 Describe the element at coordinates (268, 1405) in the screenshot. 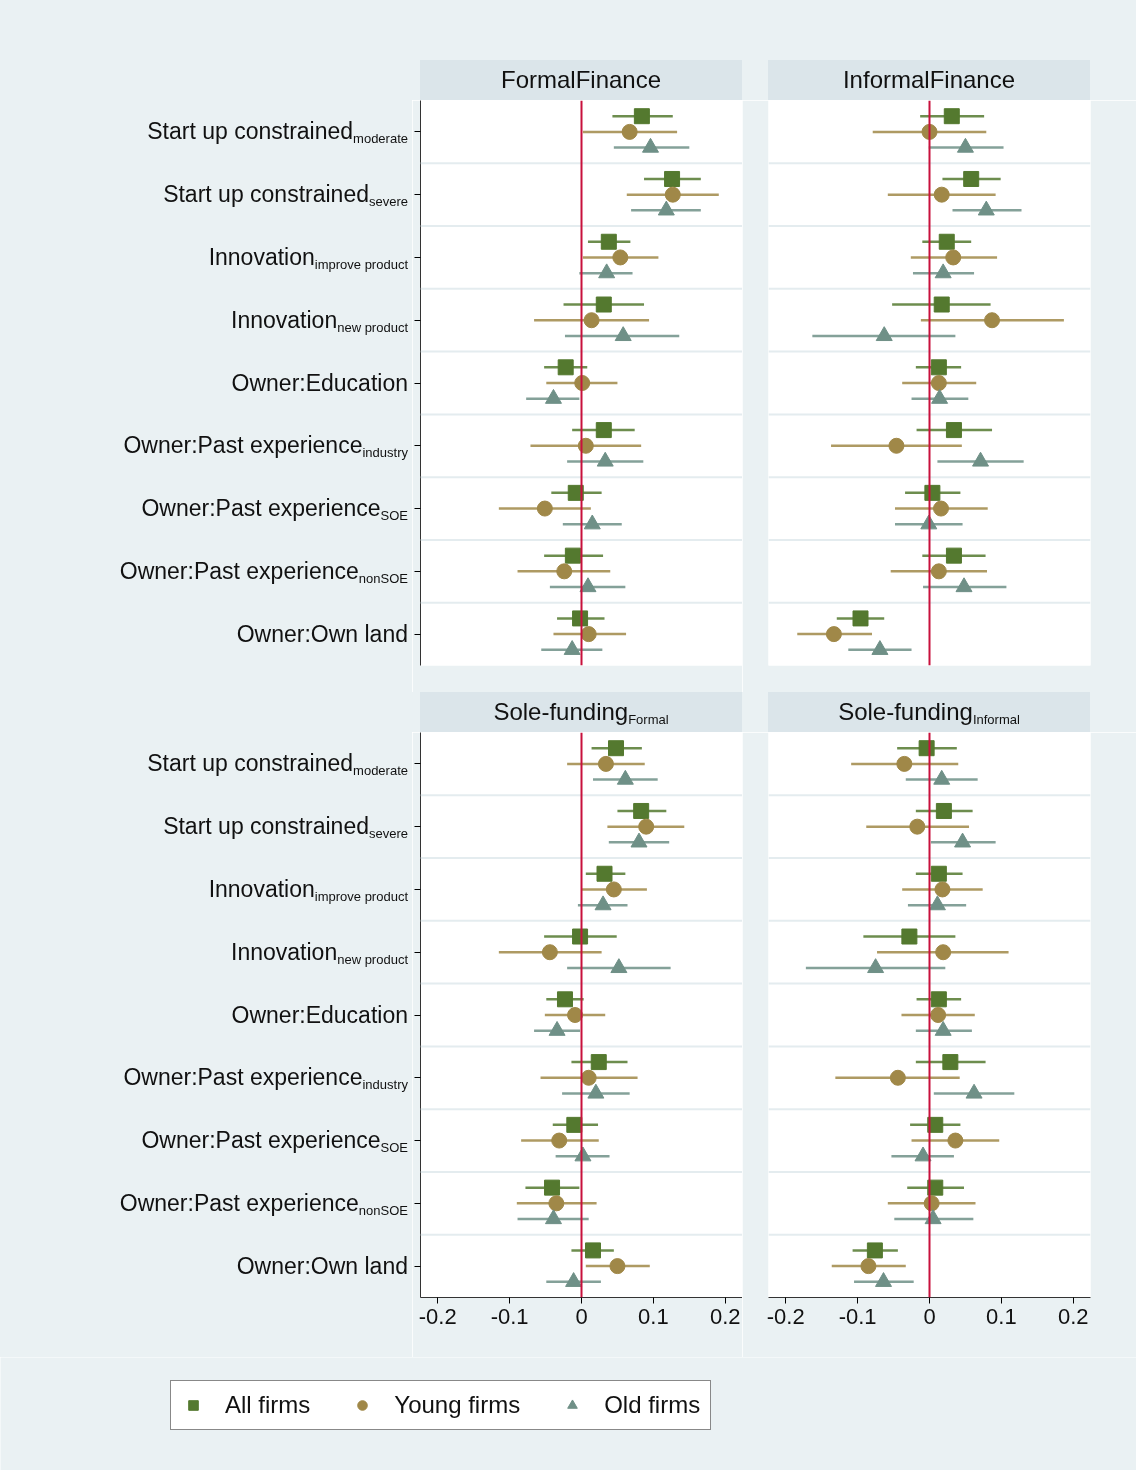

I see `legend-label: All firms` at that location.